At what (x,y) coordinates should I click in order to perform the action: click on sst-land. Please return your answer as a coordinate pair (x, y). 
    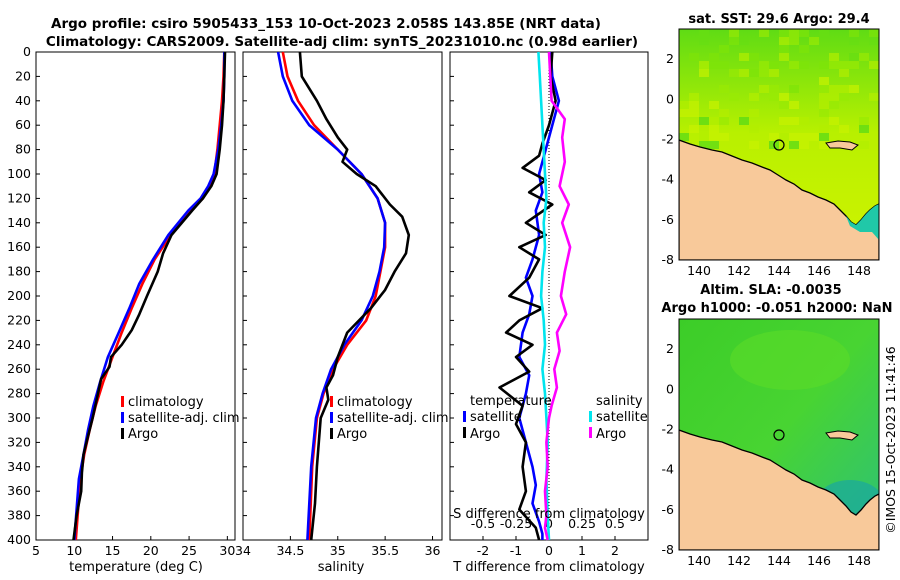
    Looking at the image, I should click on (779, 199).